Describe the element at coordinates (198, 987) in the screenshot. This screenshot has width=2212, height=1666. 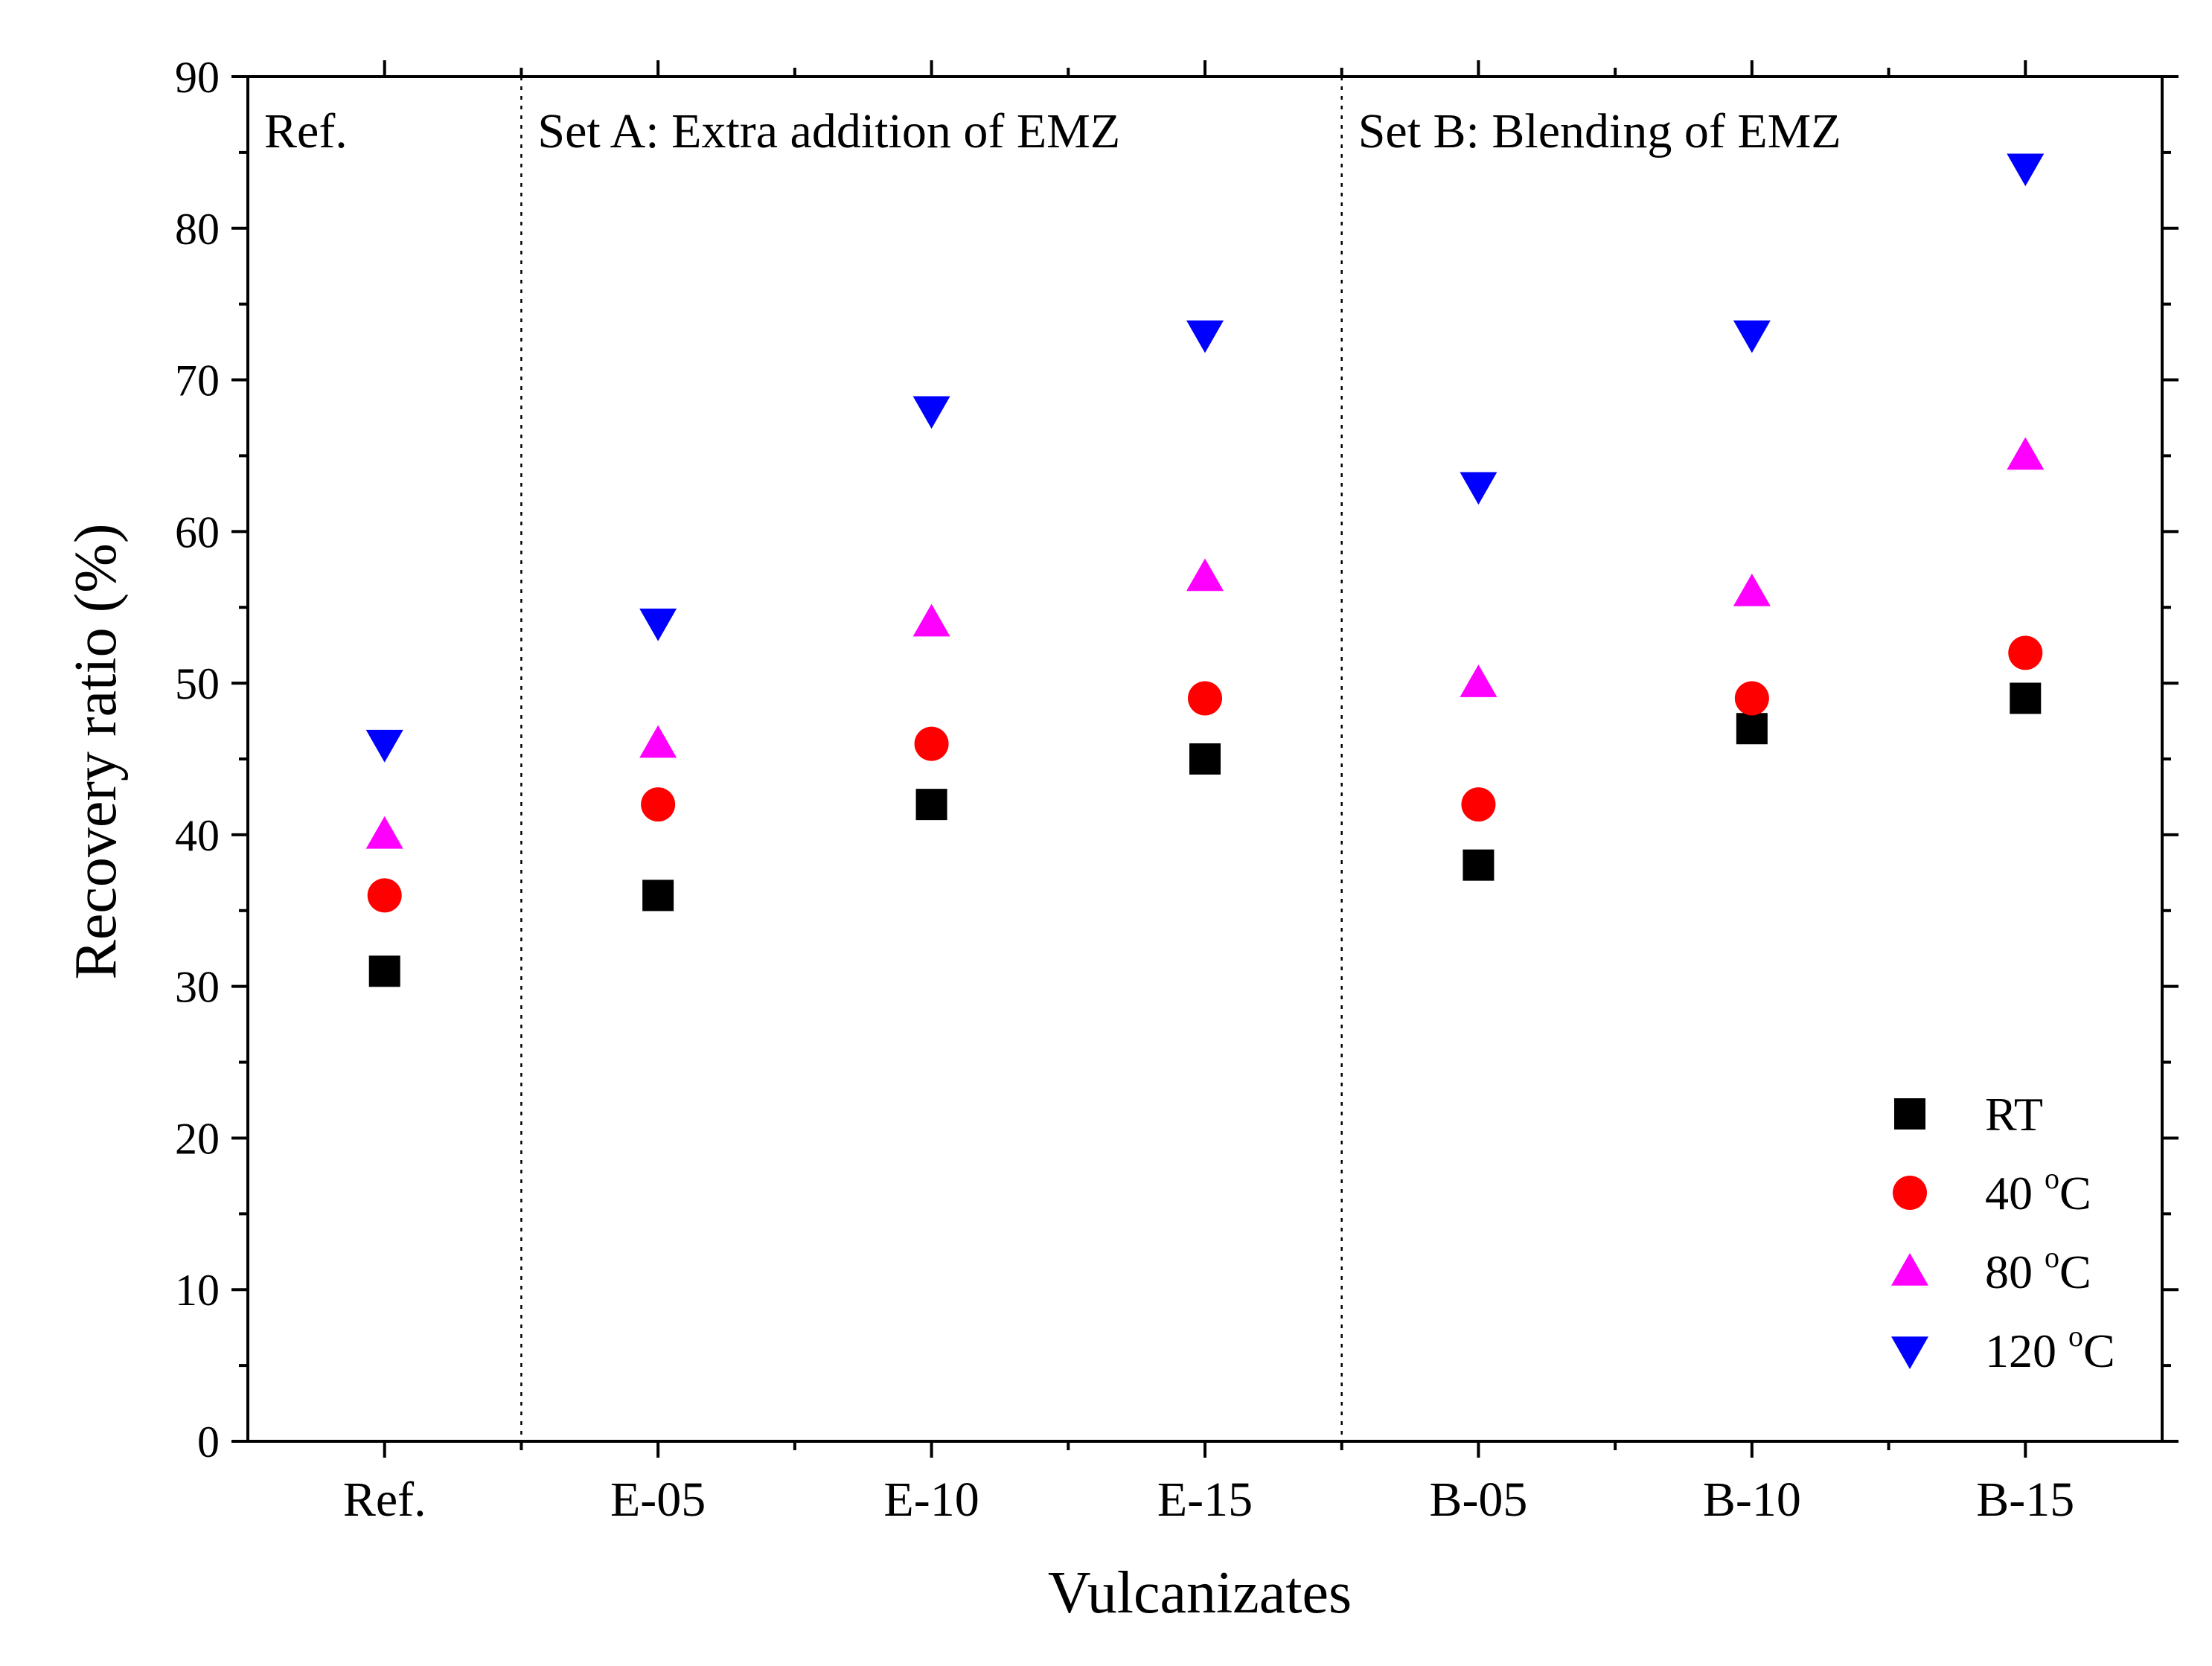
I see `y-tick-label: 30` at that location.